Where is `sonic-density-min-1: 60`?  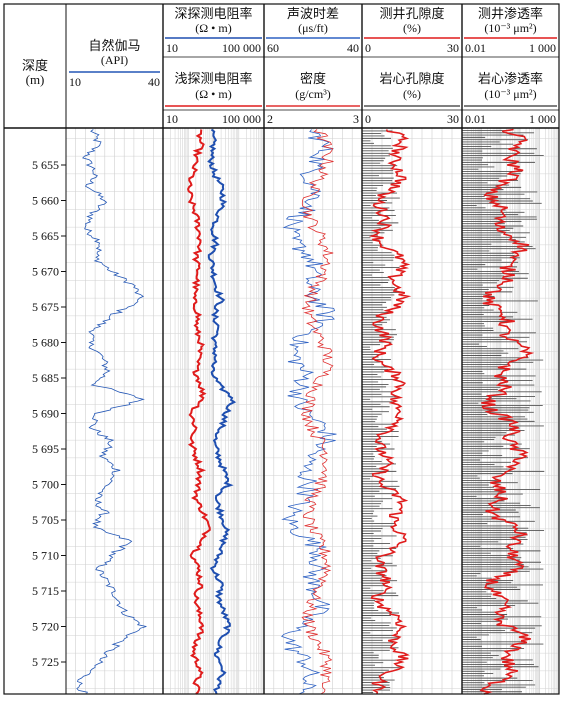 sonic-density-min-1: 60 is located at coordinates (273, 48).